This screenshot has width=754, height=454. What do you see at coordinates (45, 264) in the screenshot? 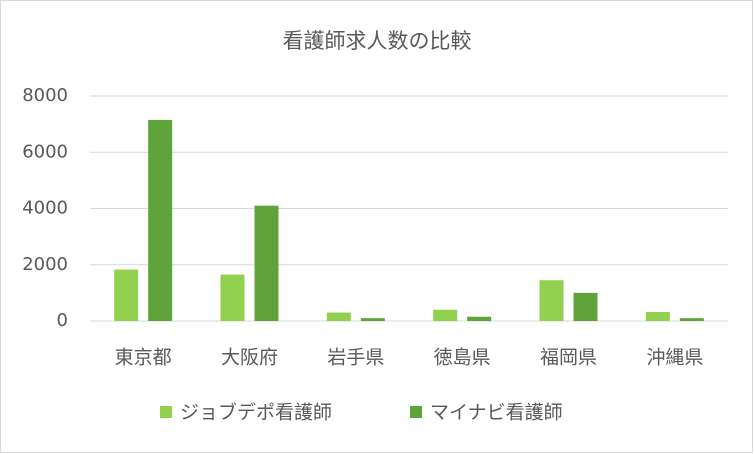
I see `y-tick-label: 2000` at bounding box center [45, 264].